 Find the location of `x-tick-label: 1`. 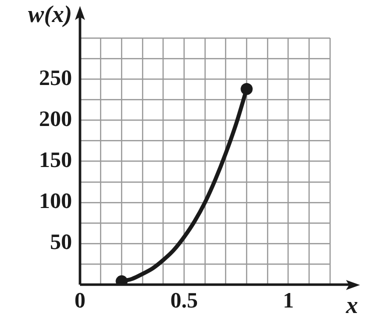

x-tick-label: 1 is located at coordinates (288, 299).